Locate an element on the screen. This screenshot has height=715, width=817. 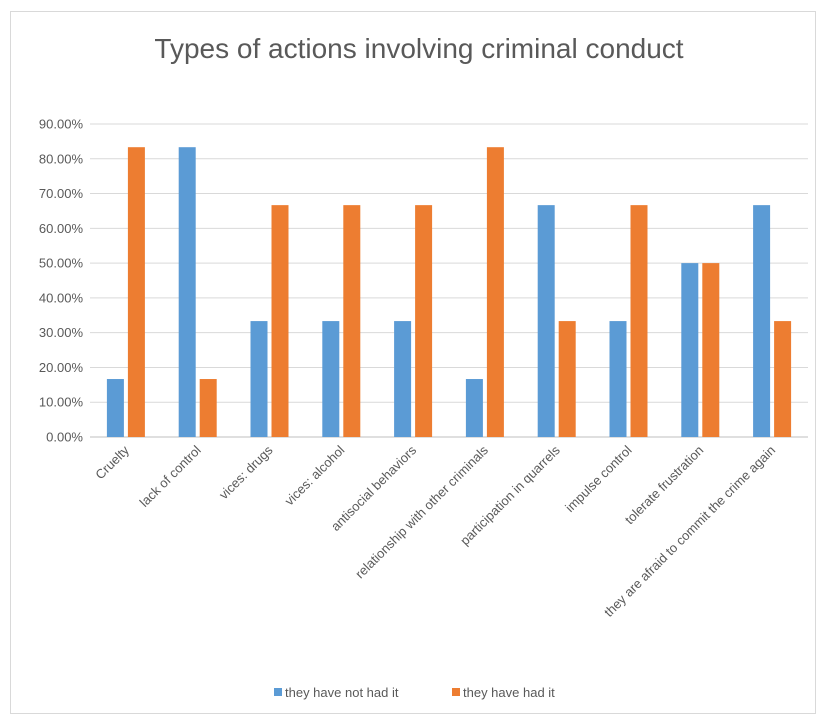
legend: they have not had it they have had it is located at coordinates (414, 692).